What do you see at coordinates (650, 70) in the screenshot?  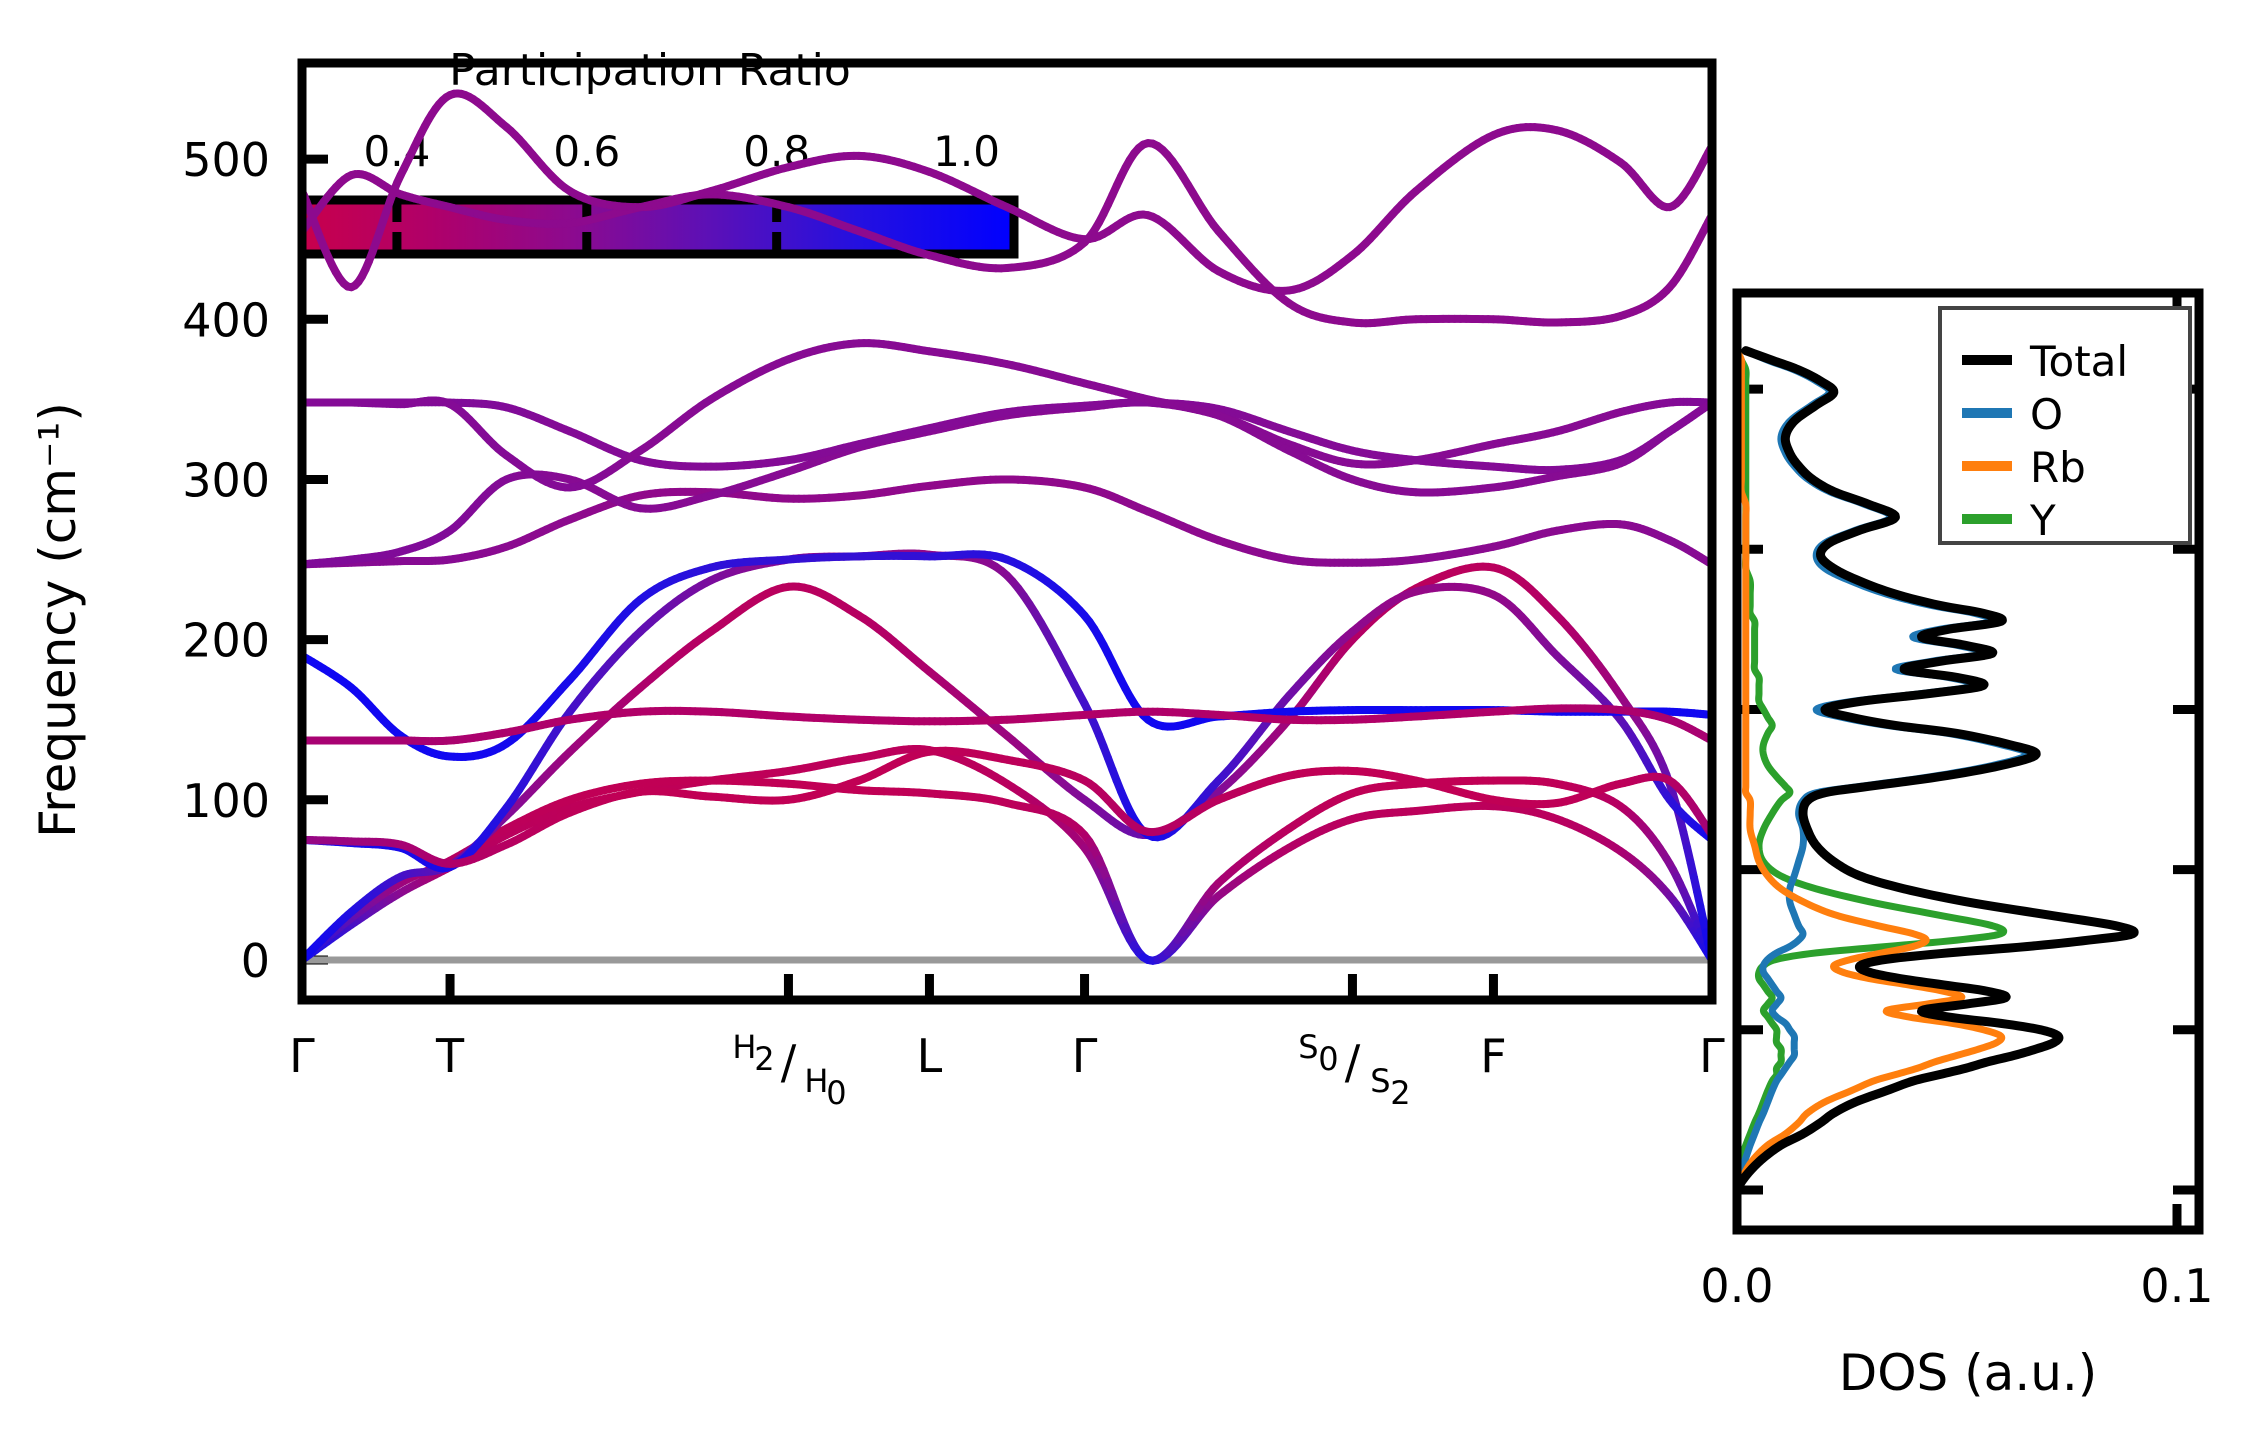 I see `colorbar-title: Participation Ratio` at bounding box center [650, 70].